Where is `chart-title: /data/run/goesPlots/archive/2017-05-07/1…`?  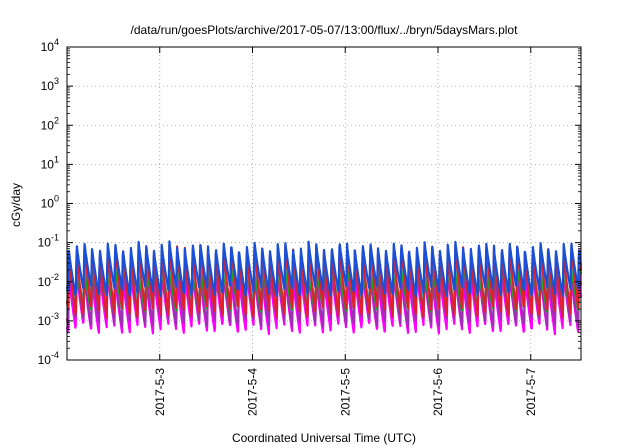
chart-title: /data/run/goesPlots/archive/2017-05-07/1… is located at coordinates (325, 30).